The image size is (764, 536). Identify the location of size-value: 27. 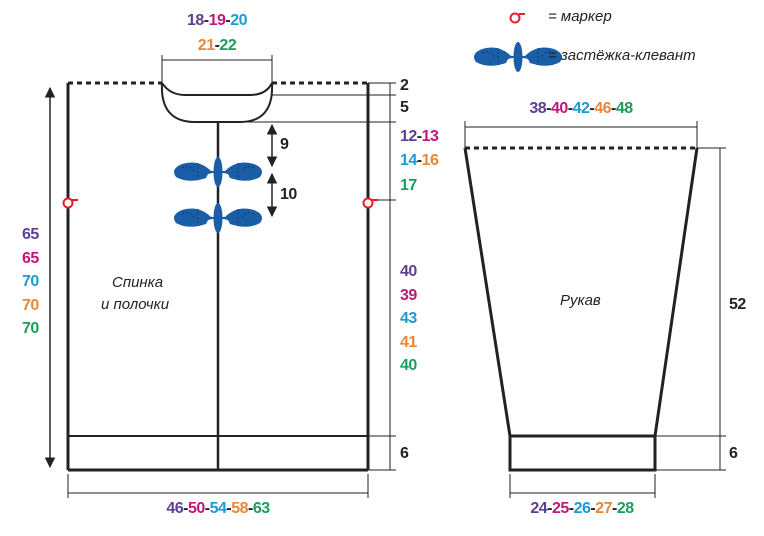
(604, 508).